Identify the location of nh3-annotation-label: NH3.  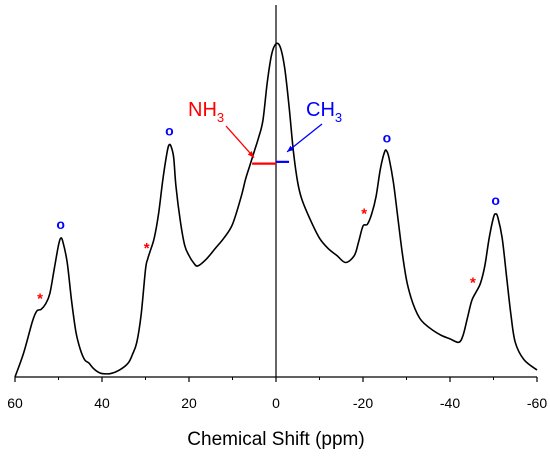
(206, 112).